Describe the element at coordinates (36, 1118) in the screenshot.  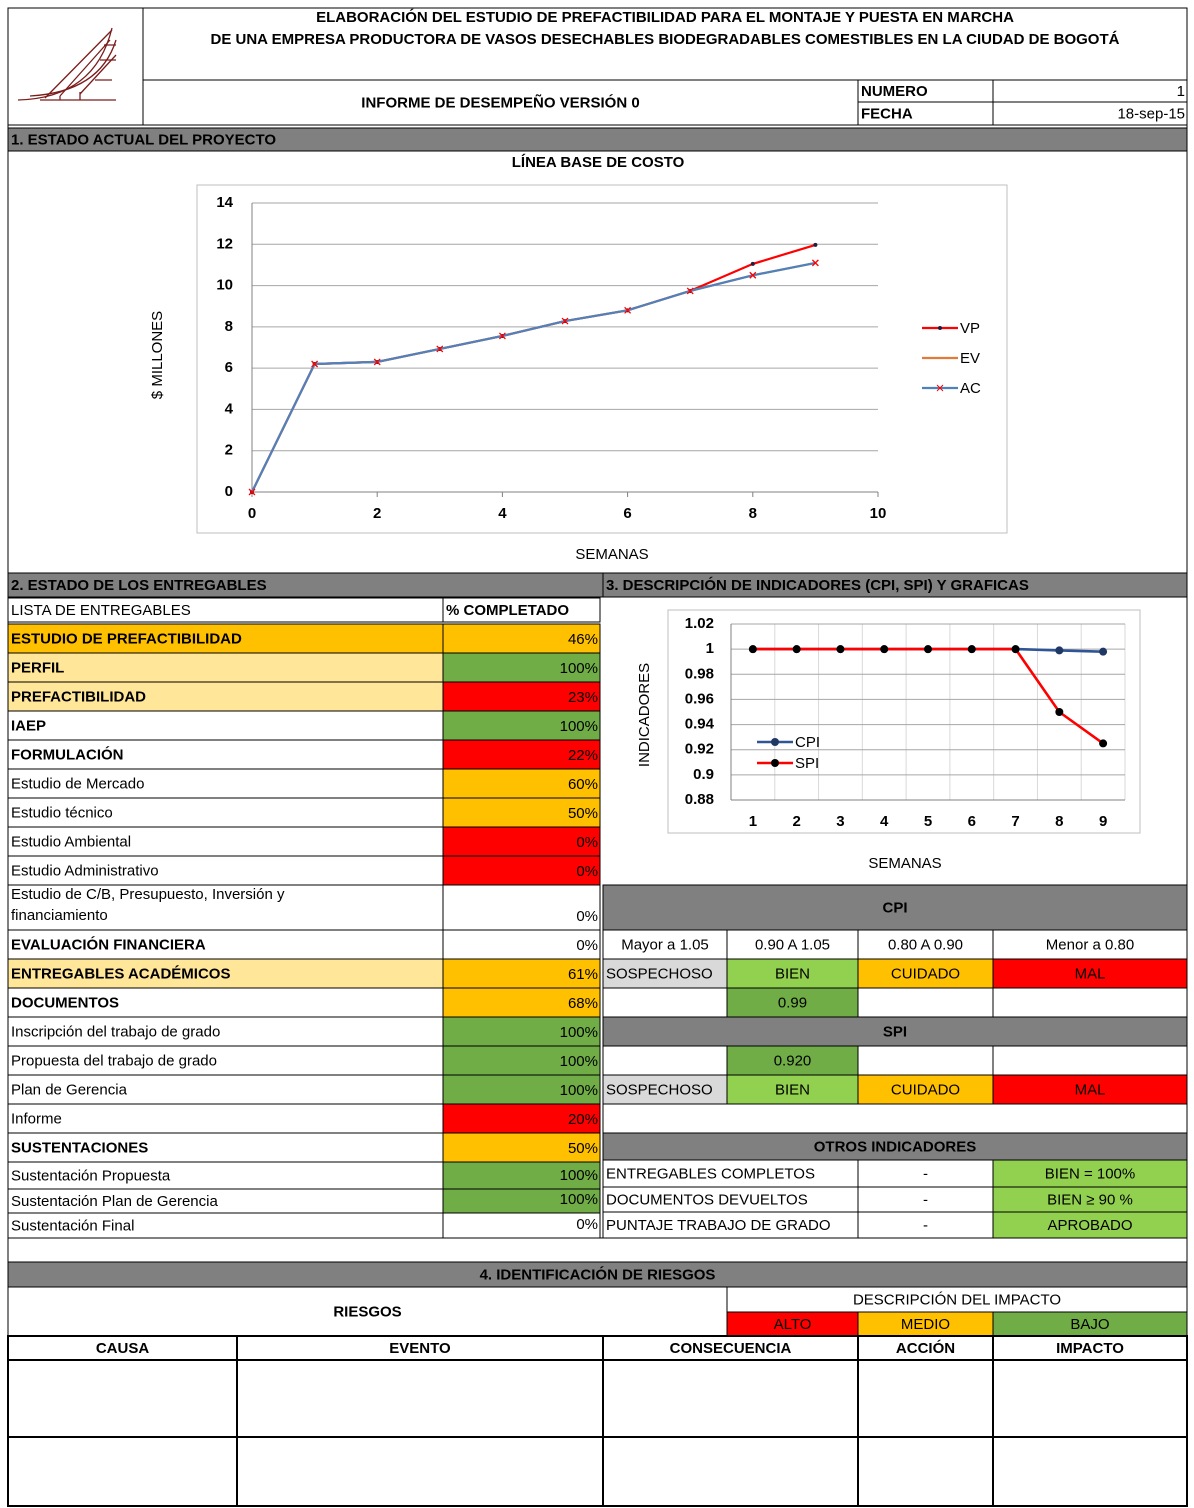
I see `deliverable-name: Informe` at that location.